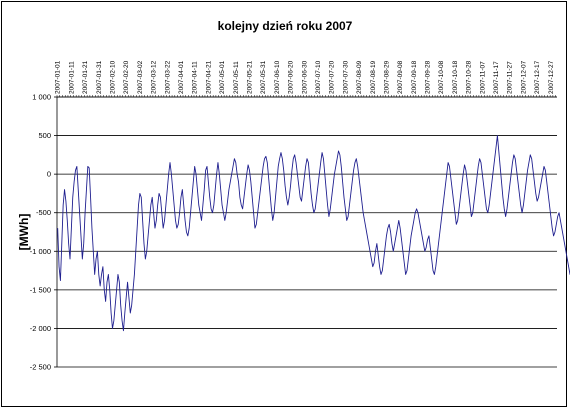  Describe the element at coordinates (71, 77) in the screenshot. I see `x-tick-label: 2007-01-11` at that location.